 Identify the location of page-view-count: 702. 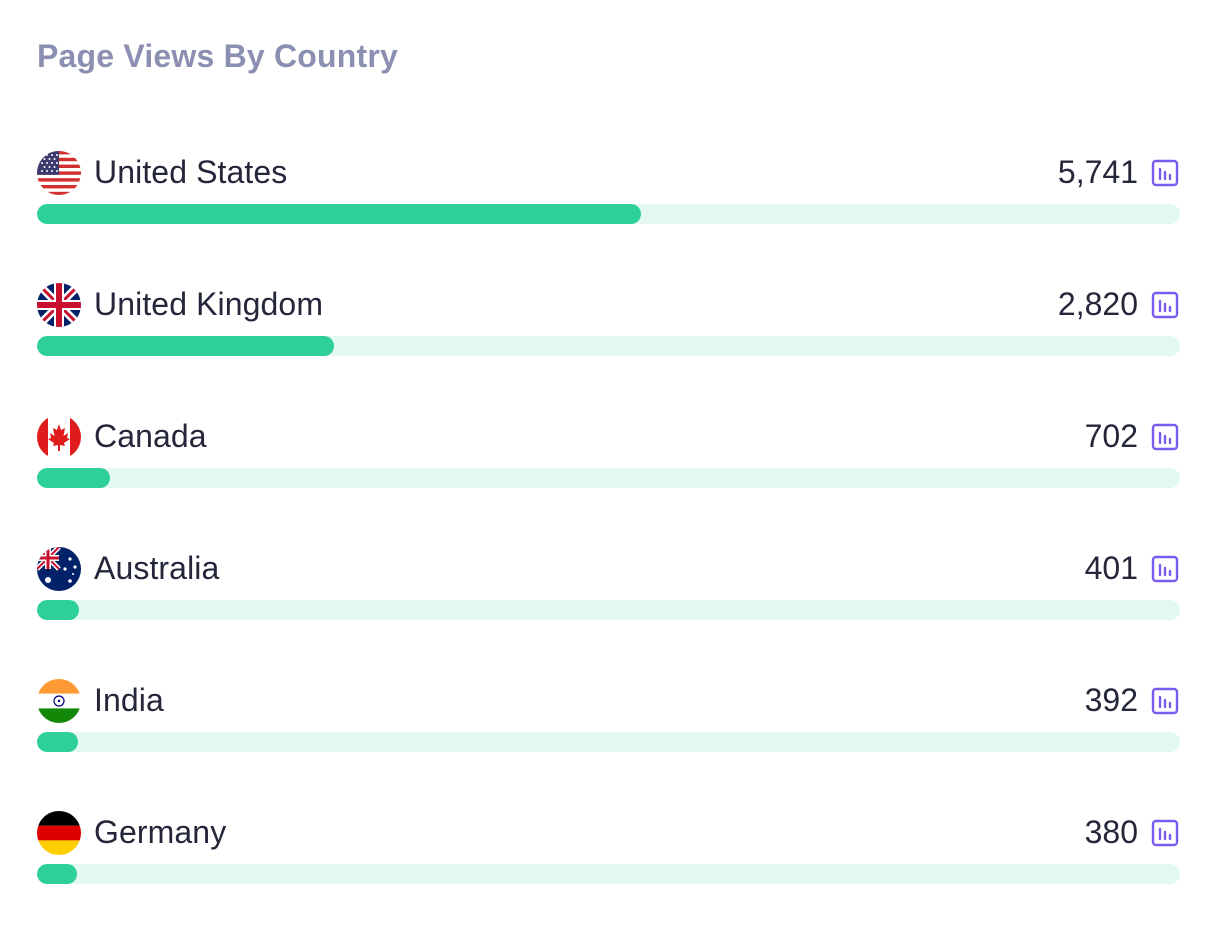
(1111, 436).